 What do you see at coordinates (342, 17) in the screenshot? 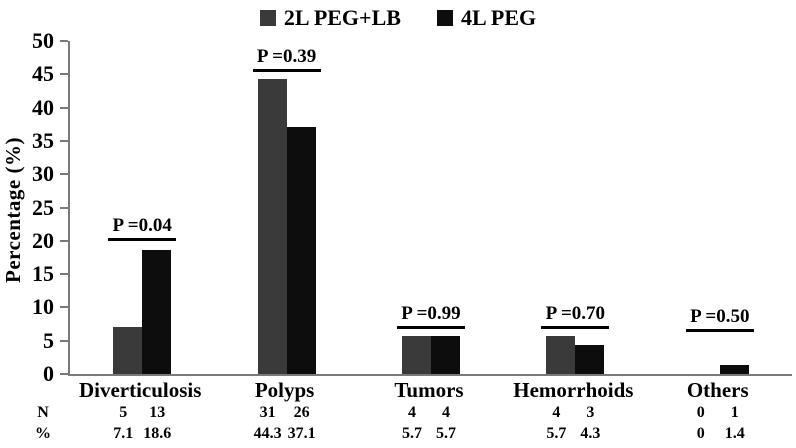
I see `legend-label-2l-peg-lb: 2L PEG+LB` at bounding box center [342, 17].